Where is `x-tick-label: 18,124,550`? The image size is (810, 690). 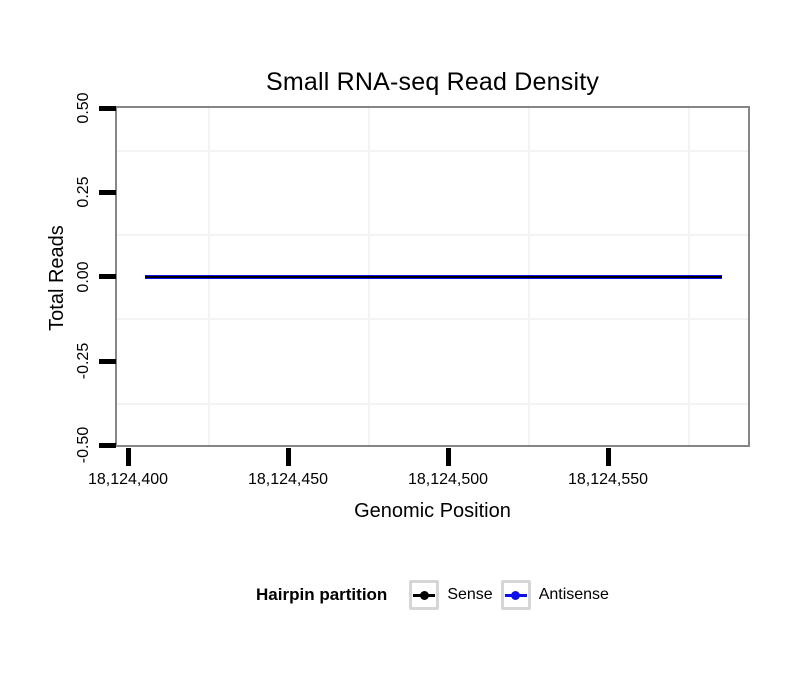 x-tick-label: 18,124,550 is located at coordinates (608, 479).